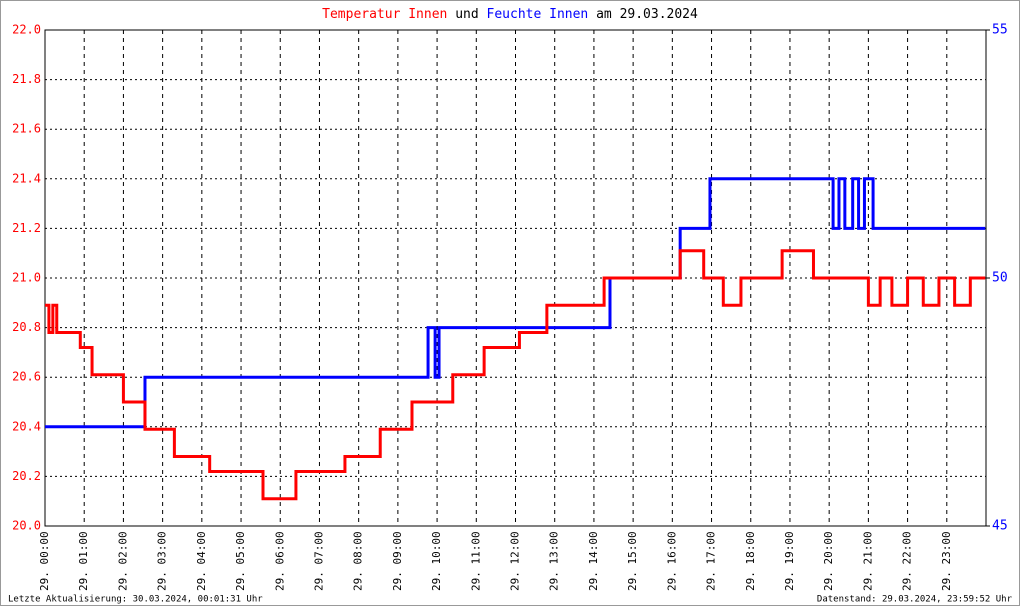 This screenshot has width=1020, height=606. I want to click on x-tick-label: 29. 14:00, so click(593, 561).